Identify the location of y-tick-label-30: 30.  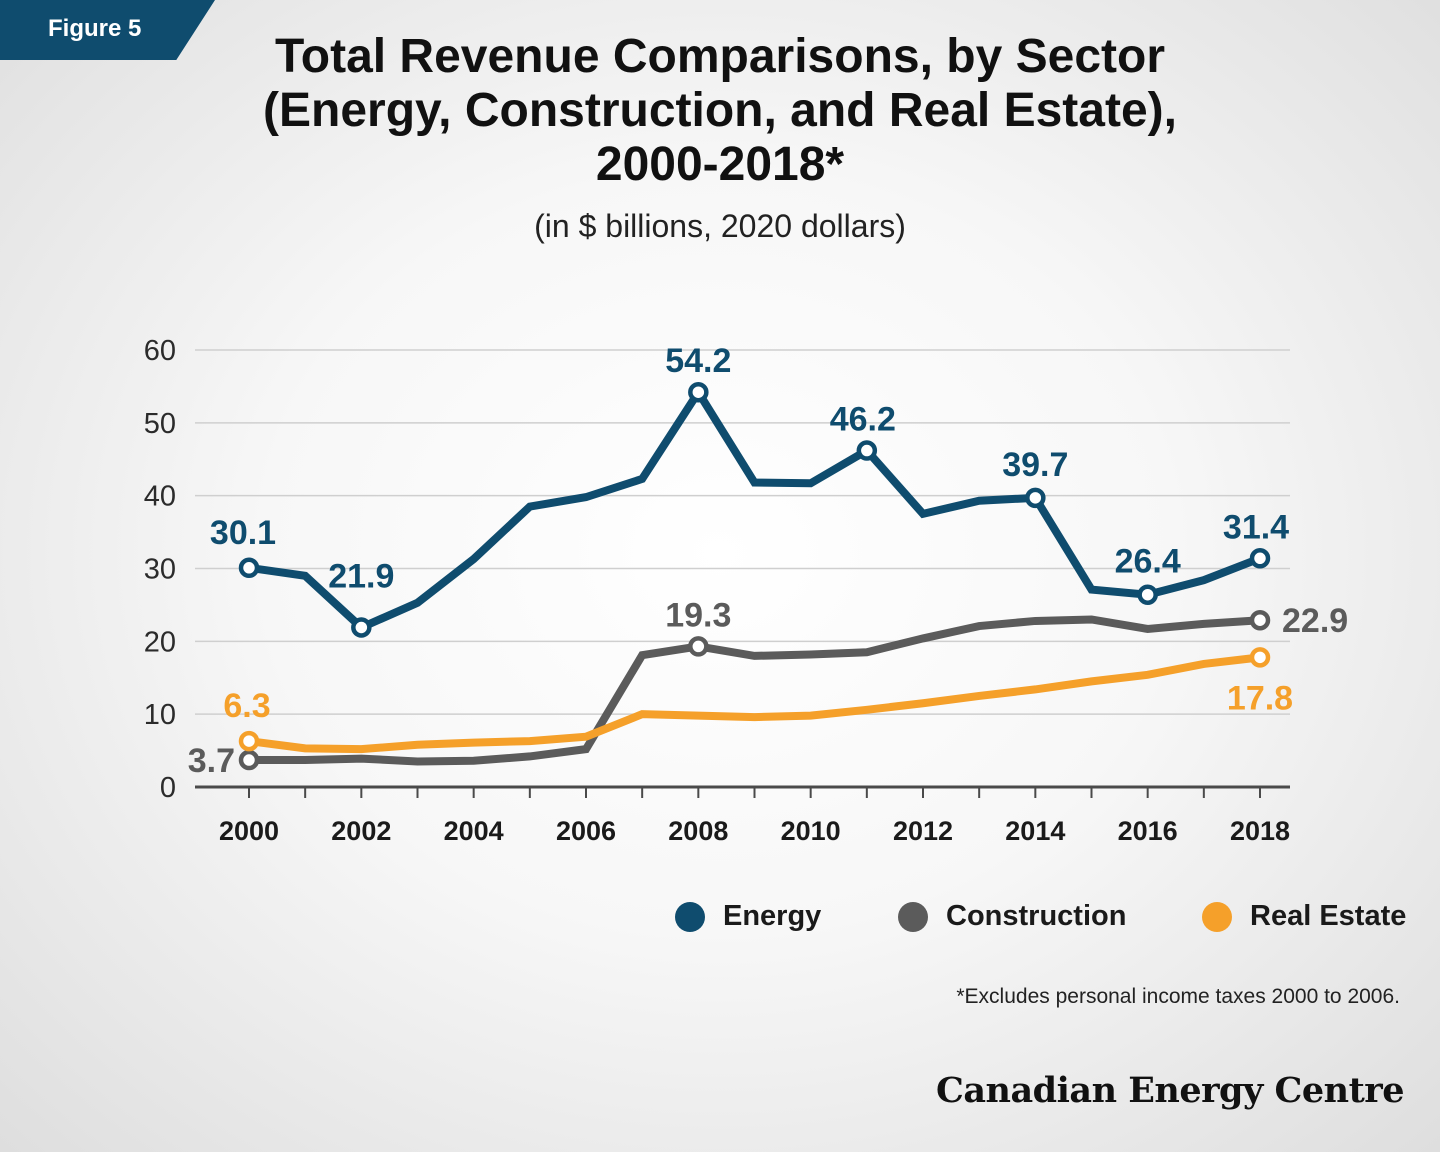
(160, 570).